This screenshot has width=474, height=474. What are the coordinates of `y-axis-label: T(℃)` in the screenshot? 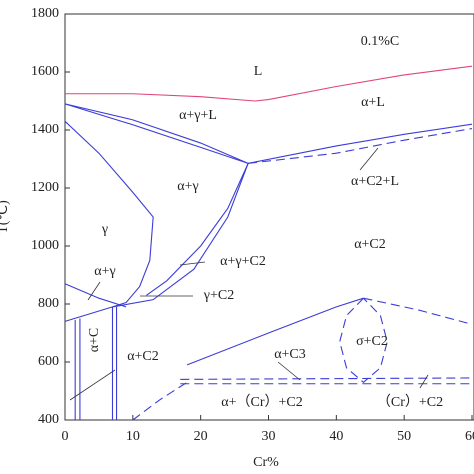 It's located at (5, 217).